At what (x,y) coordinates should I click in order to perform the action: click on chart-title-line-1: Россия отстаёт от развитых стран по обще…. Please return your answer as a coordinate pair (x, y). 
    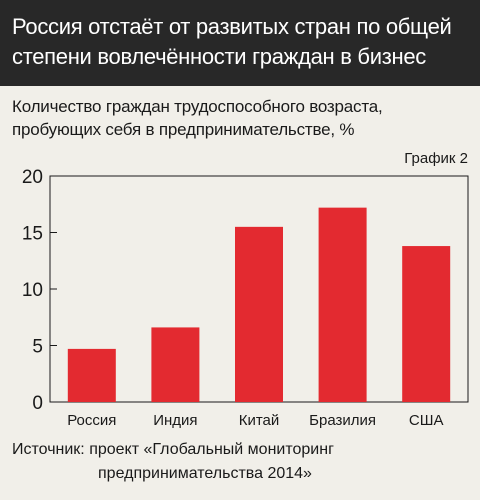
    Looking at the image, I should click on (232, 26).